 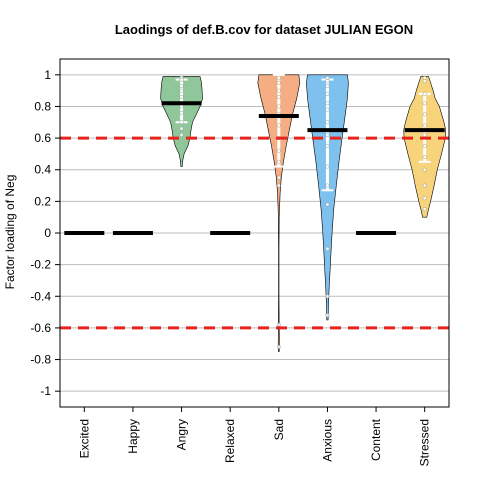 I want to click on y-tick-label: -0.4, so click(x=40, y=296).